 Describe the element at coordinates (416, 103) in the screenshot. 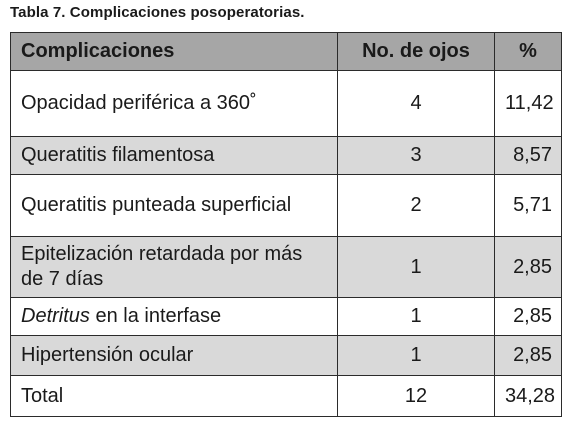

I see `eyes-cell: 4` at that location.